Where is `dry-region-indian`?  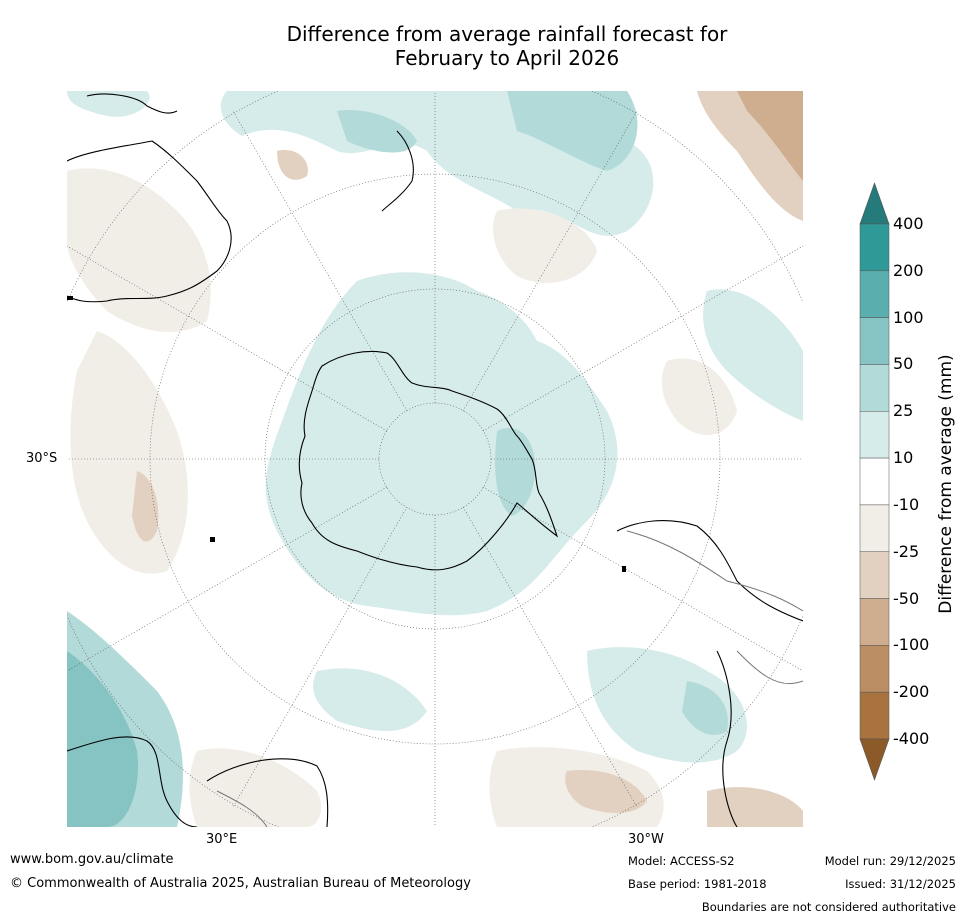 dry-region-indian is located at coordinates (129, 452).